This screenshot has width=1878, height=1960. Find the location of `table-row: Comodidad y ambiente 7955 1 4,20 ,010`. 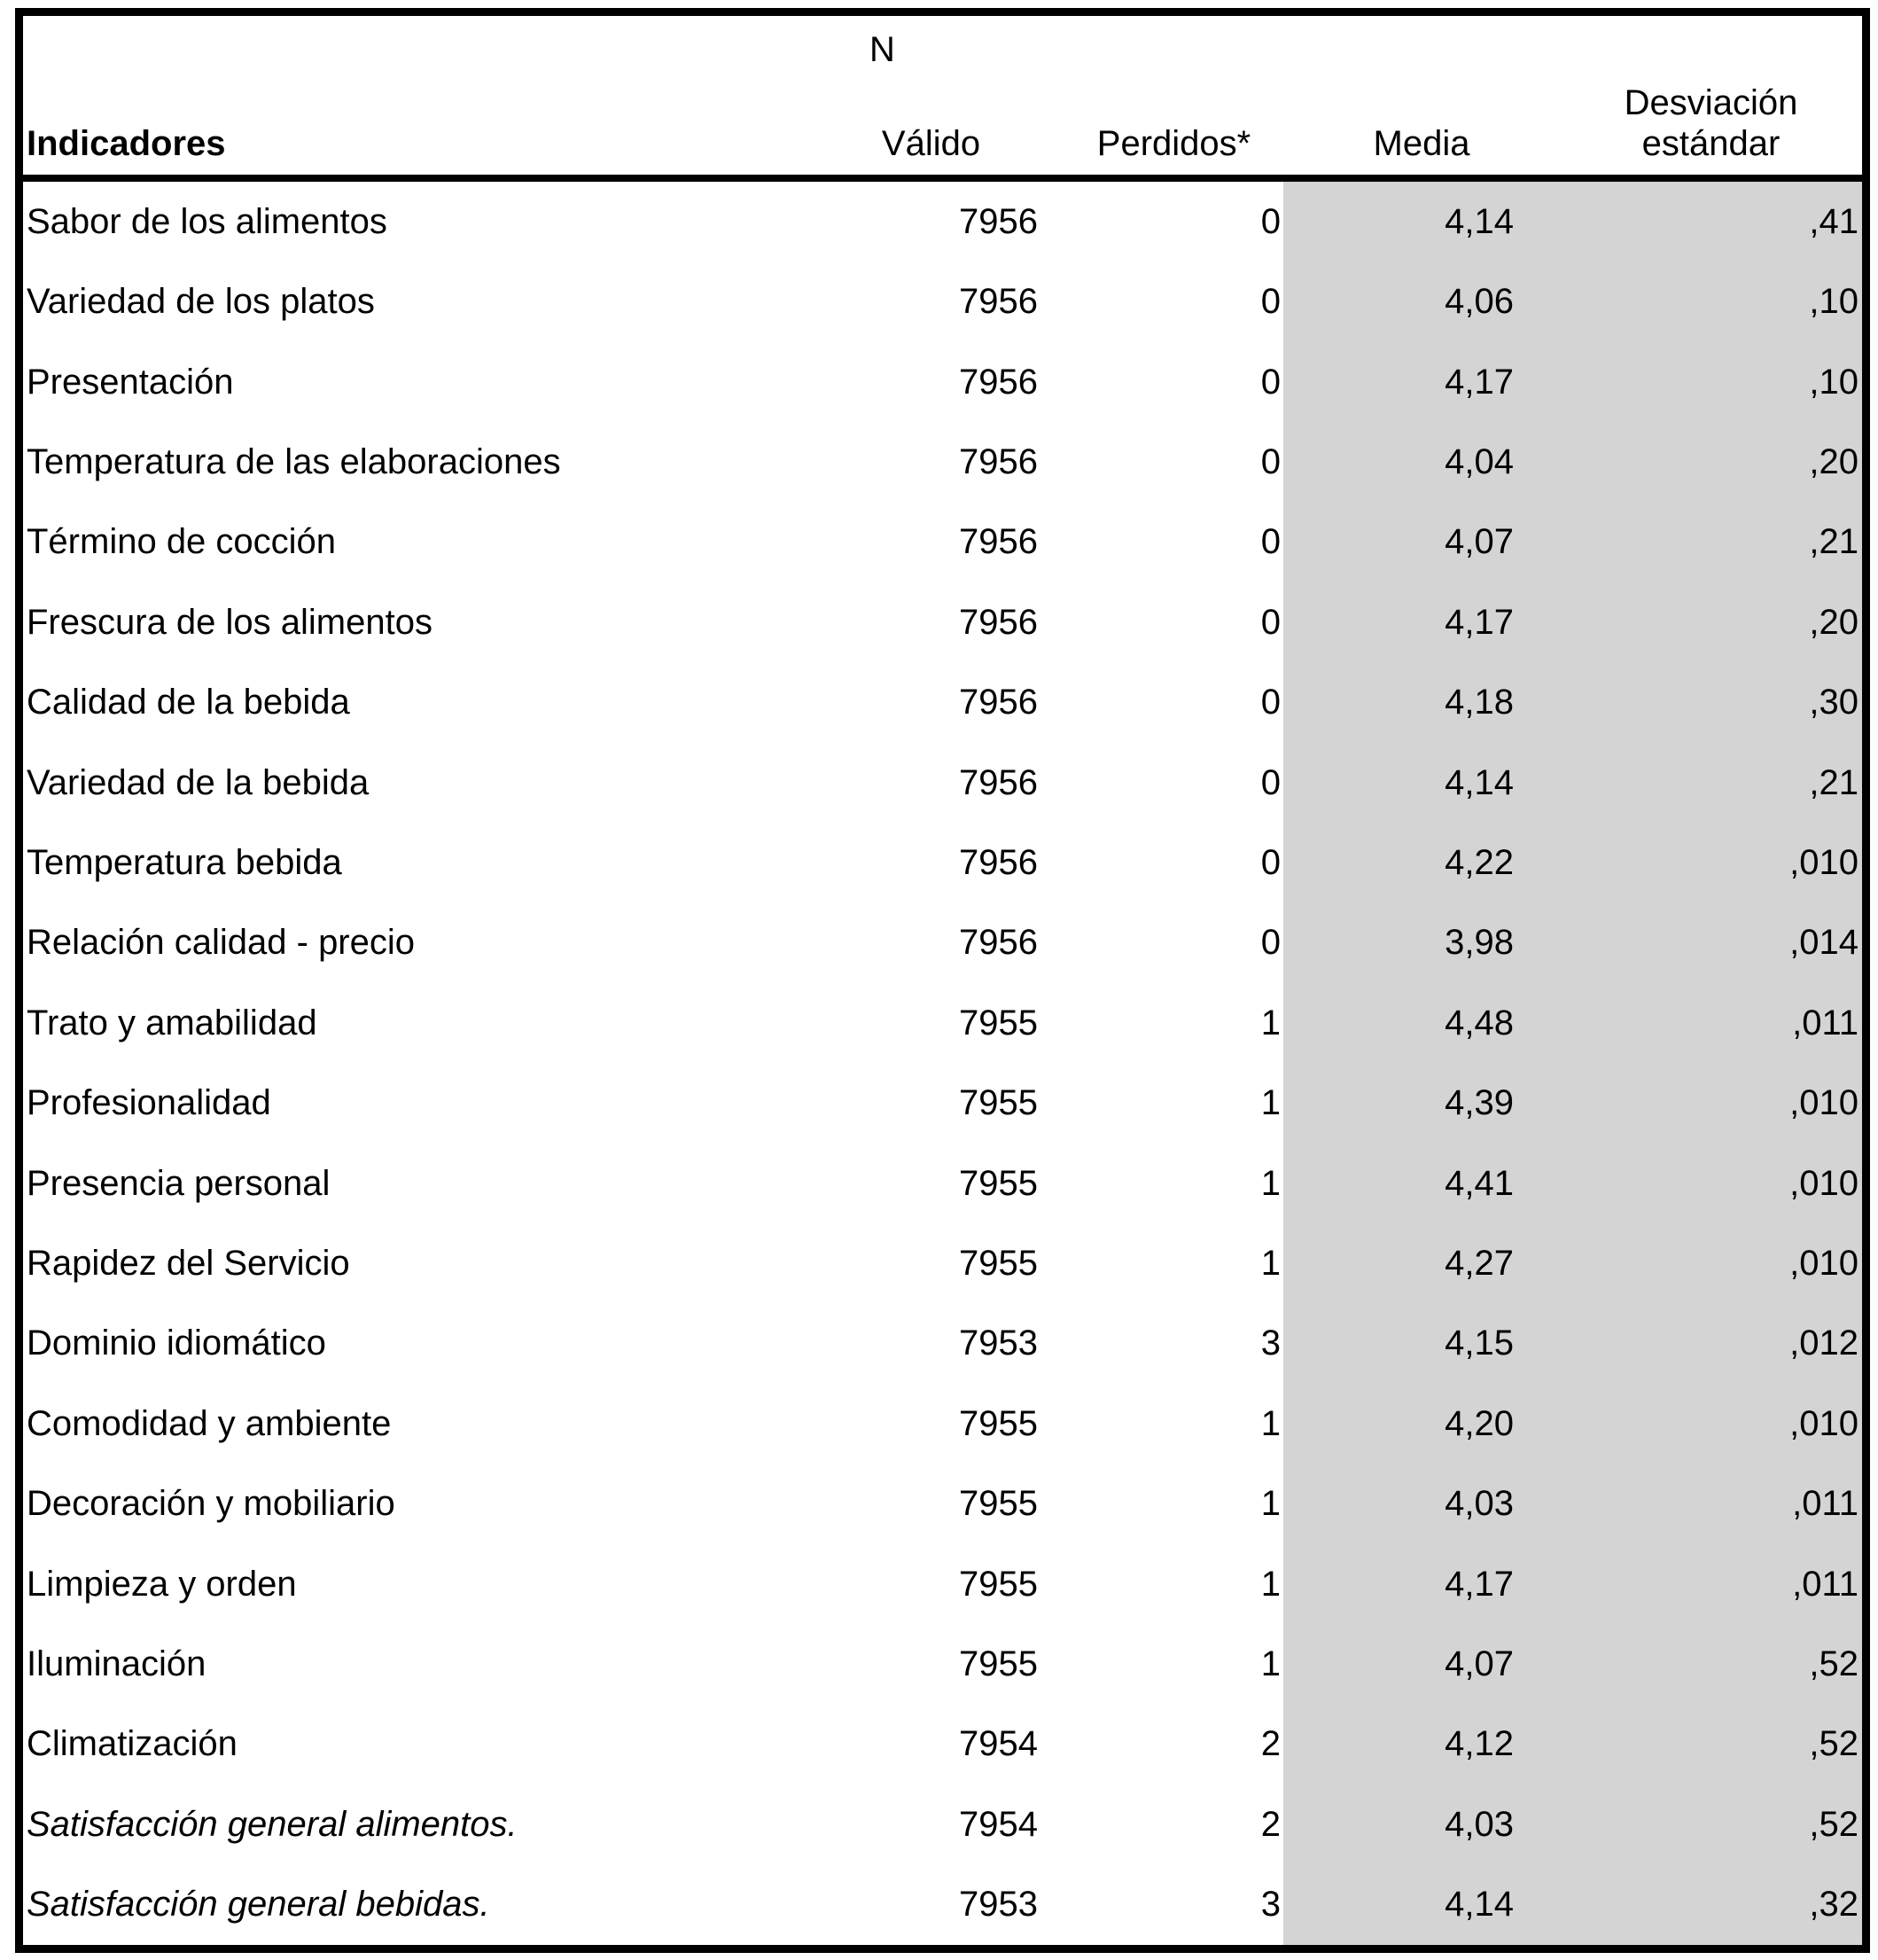

table-row: Comodidad y ambiente 7955 1 4,20 ,010 is located at coordinates (943, 1424).